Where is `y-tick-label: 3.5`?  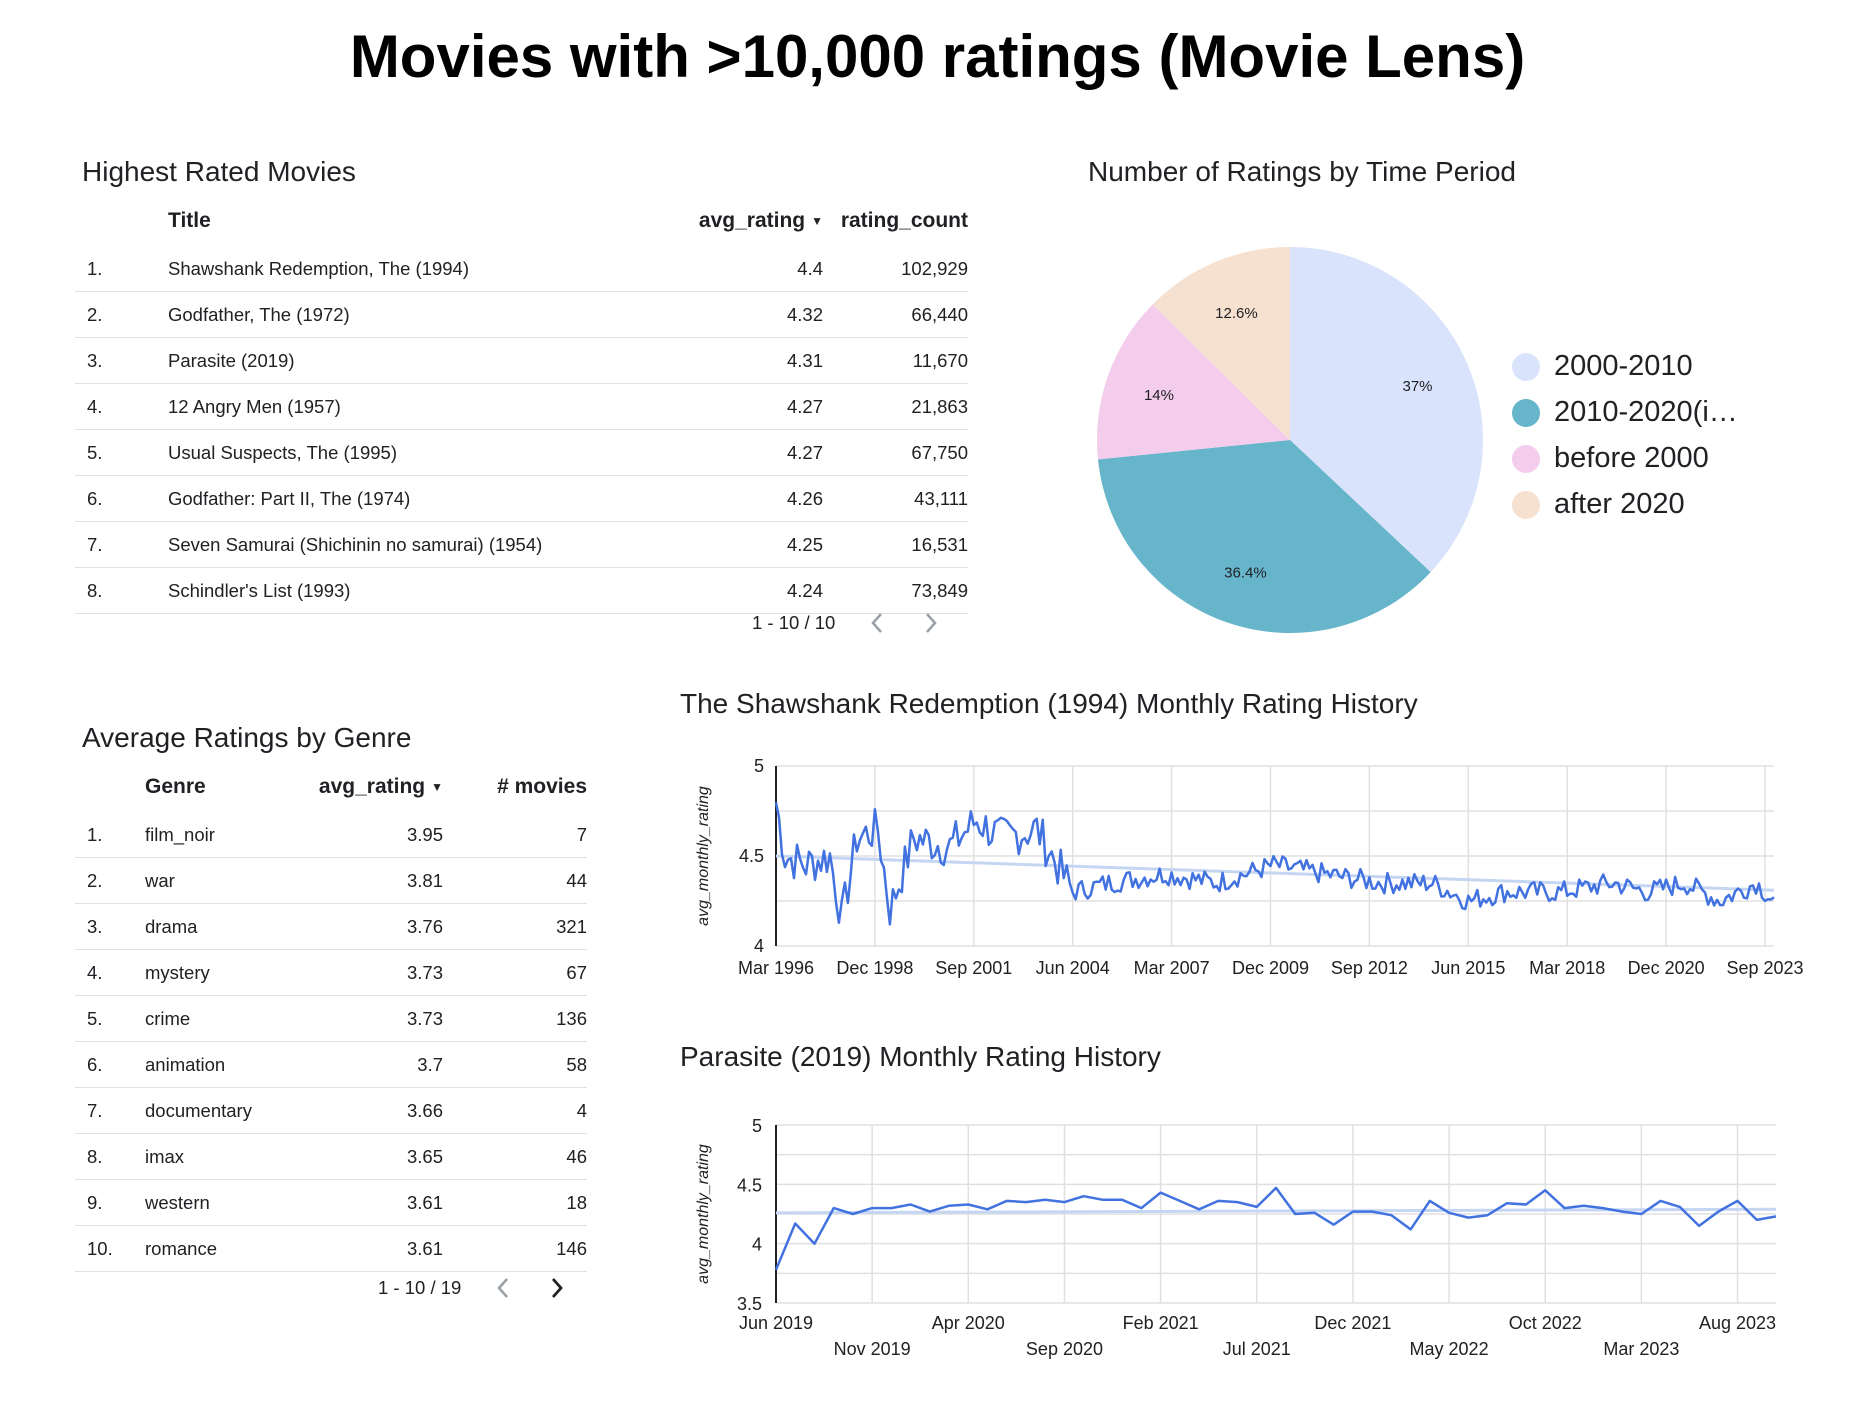 y-tick-label: 3.5 is located at coordinates (749, 1304).